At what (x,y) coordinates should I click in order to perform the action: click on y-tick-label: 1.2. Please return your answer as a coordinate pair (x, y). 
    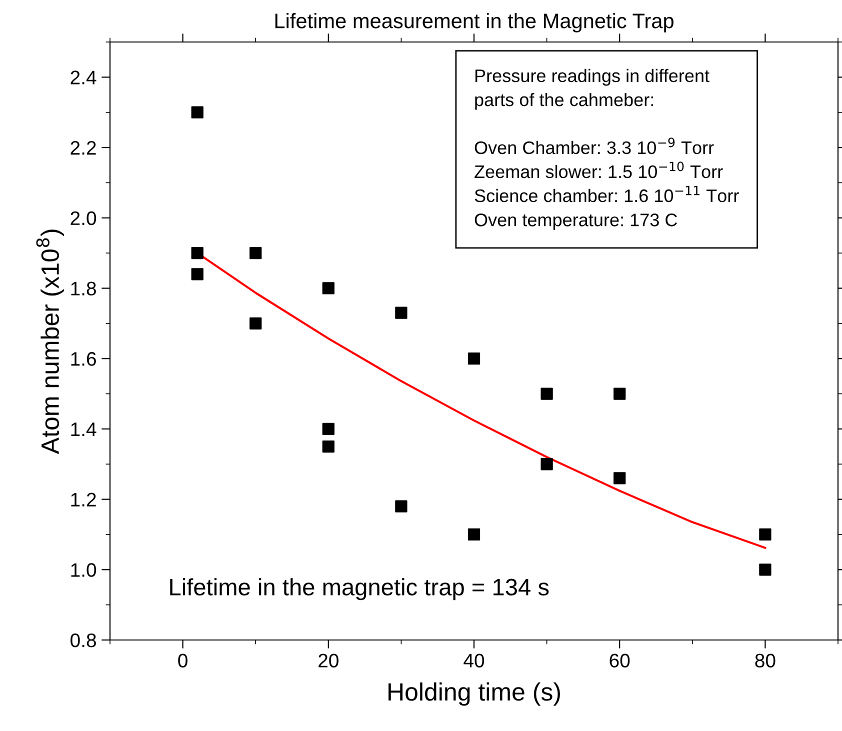
    Looking at the image, I should click on (83, 499).